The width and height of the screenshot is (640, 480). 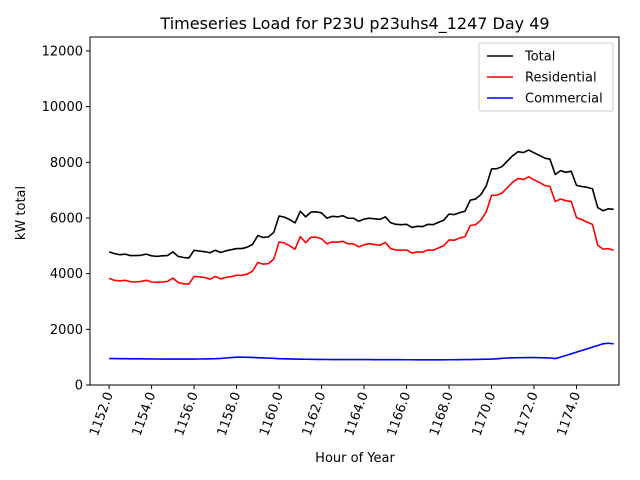 I want to click on legend-label-total: Total, so click(x=539, y=57).